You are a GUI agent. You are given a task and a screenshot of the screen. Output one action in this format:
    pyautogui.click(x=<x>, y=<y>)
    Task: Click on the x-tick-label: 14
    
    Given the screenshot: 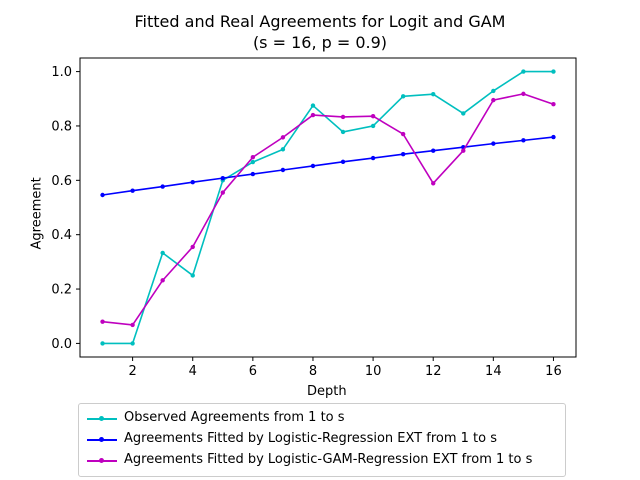 What is the action you would take?
    pyautogui.click(x=493, y=371)
    